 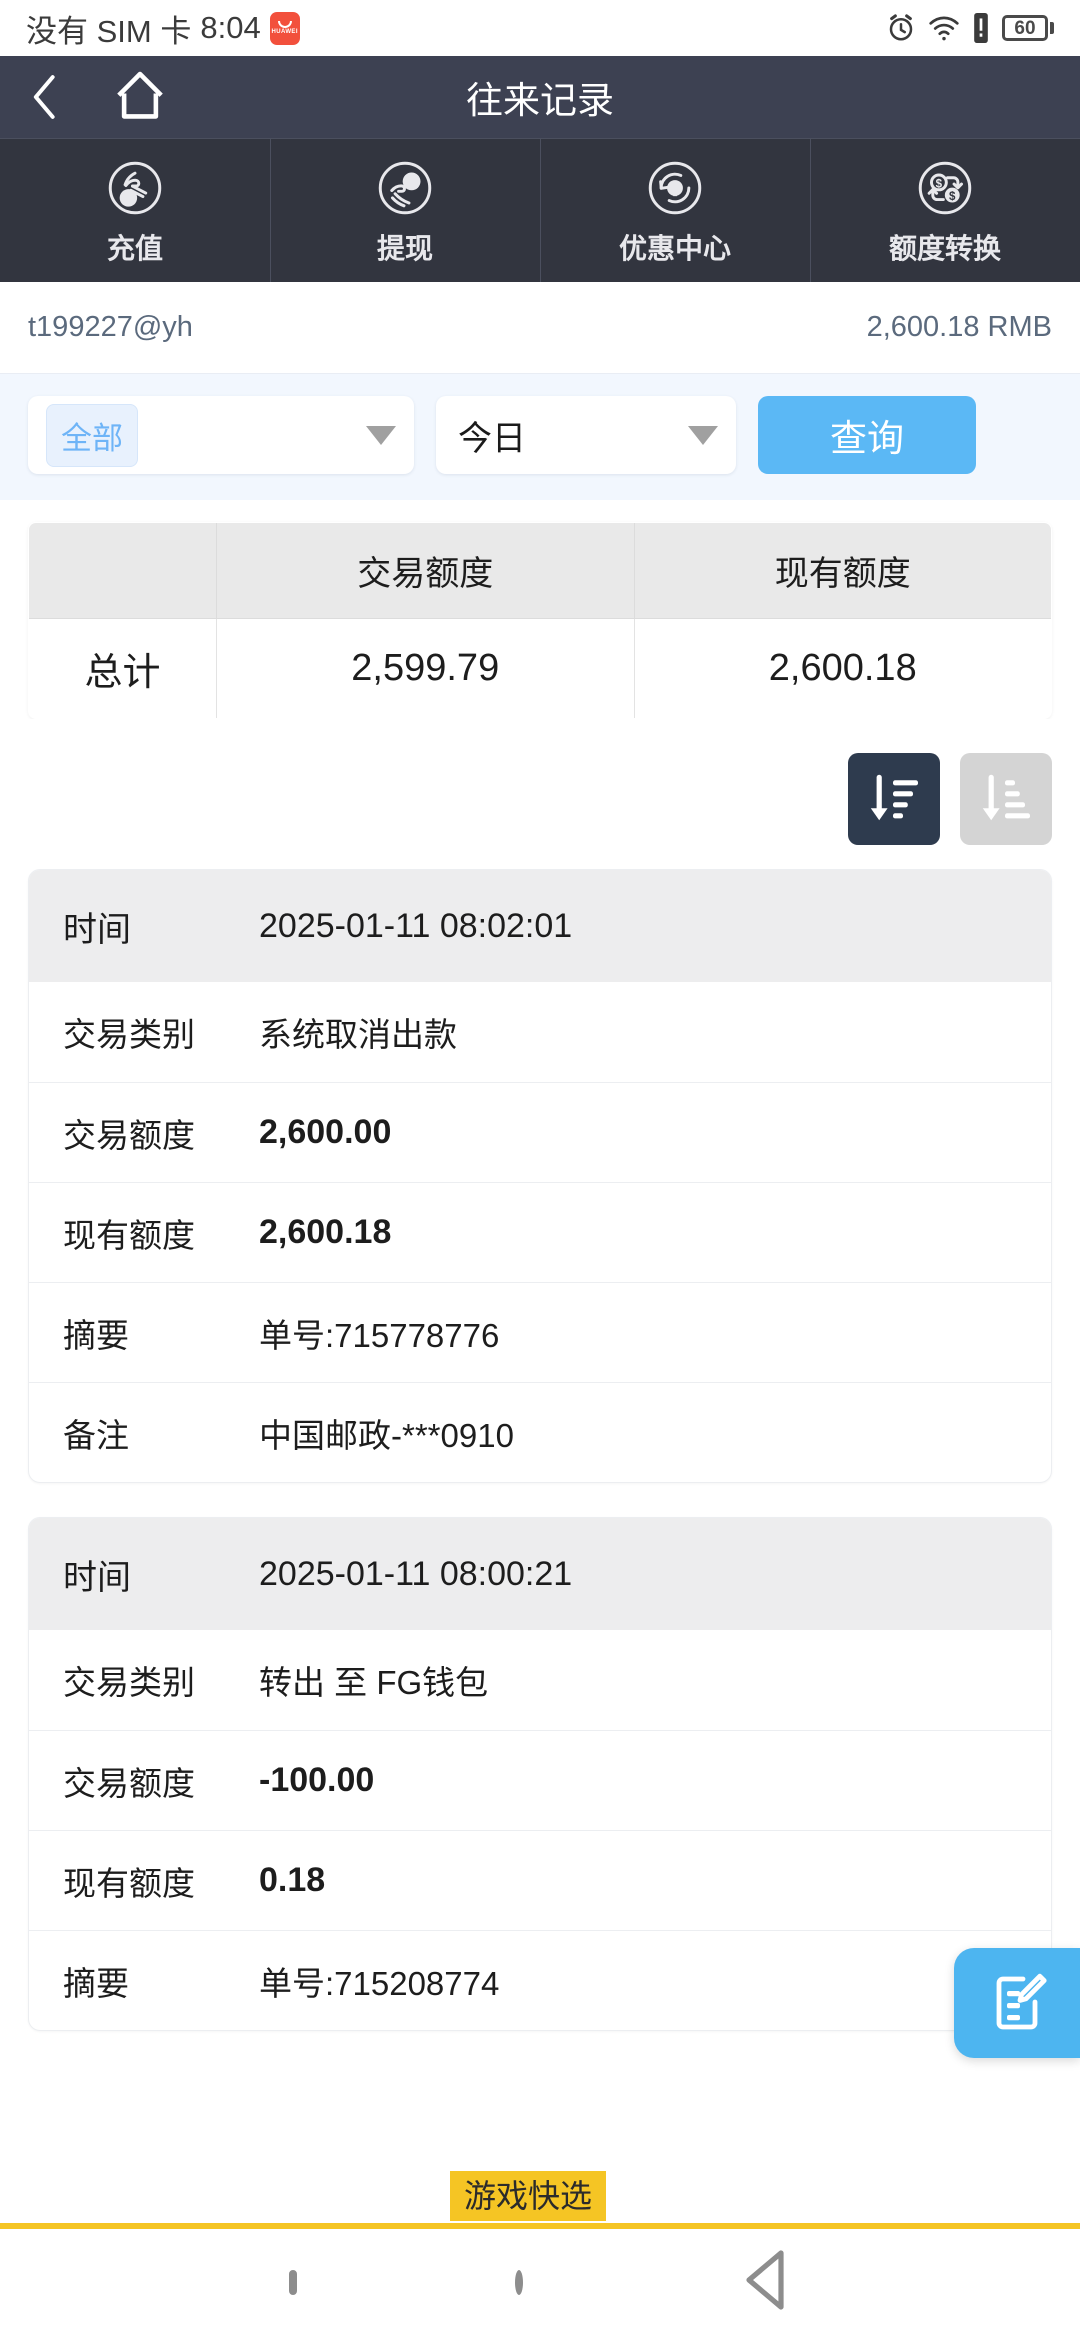 I want to click on summary-header-transaction: 交易额度, so click(x=425, y=571).